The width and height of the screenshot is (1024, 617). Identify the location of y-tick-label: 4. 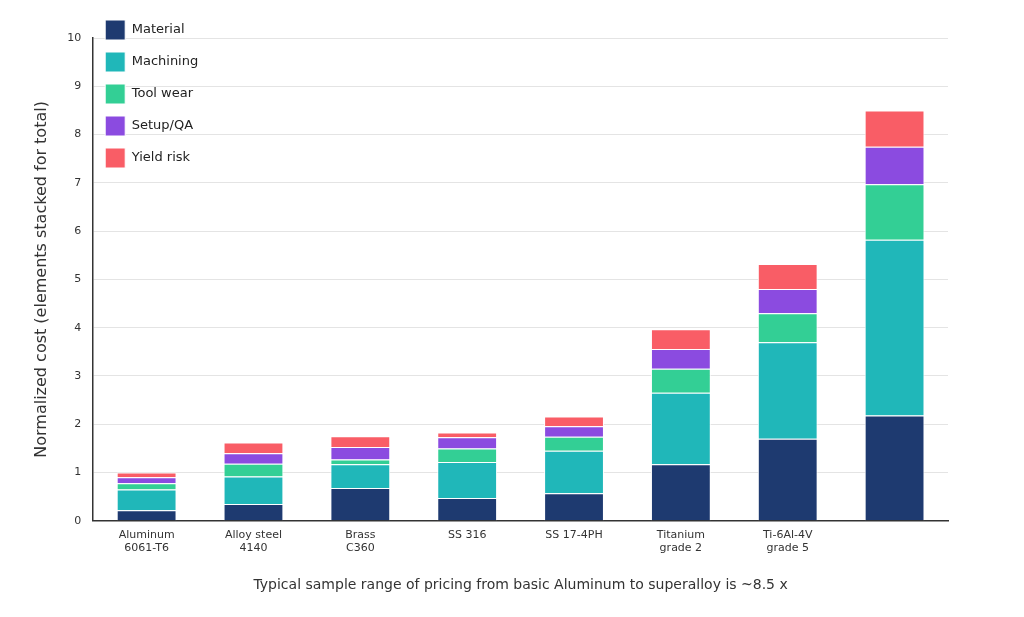
(78, 327).